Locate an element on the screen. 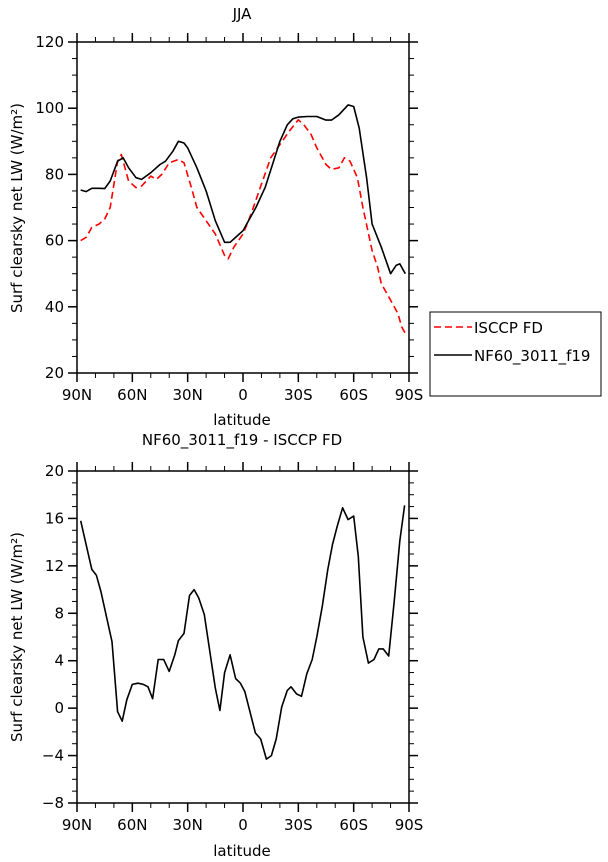 This screenshot has height=862, width=608. top-x-tick-label: 60S is located at coordinates (353, 395).